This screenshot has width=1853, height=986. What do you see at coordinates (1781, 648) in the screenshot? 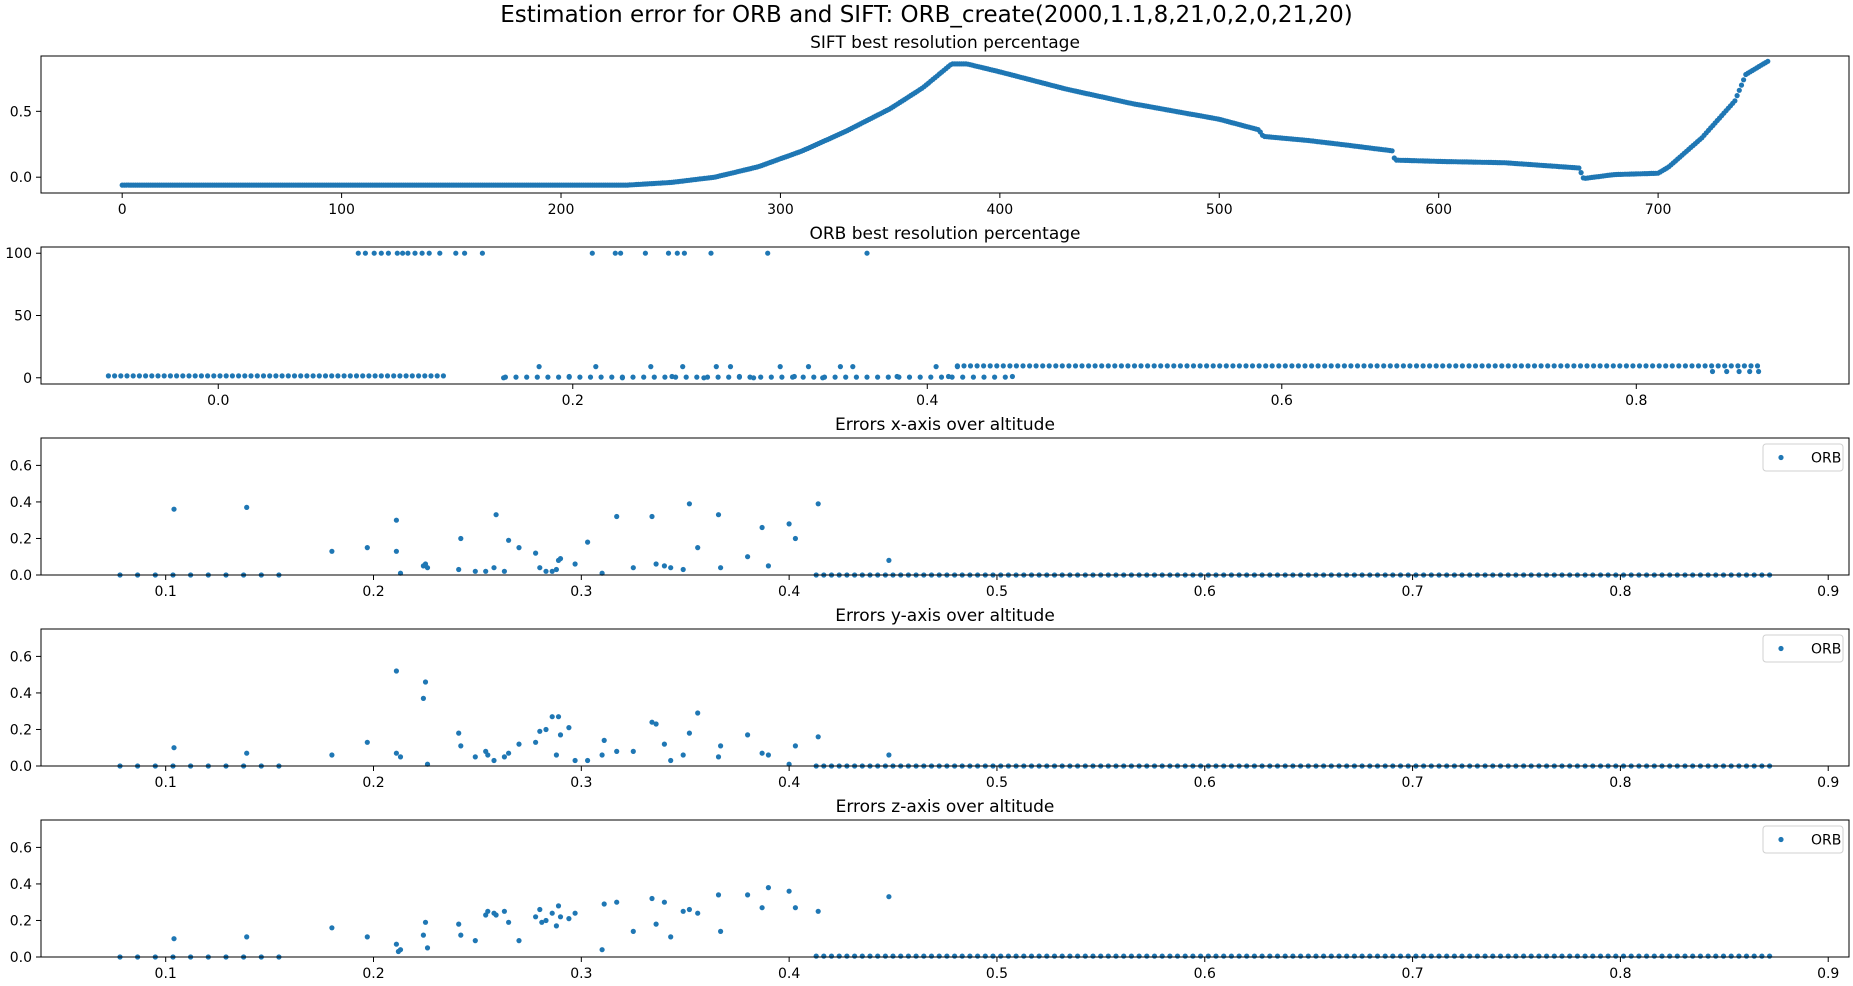
I see `legend-marker` at bounding box center [1781, 648].